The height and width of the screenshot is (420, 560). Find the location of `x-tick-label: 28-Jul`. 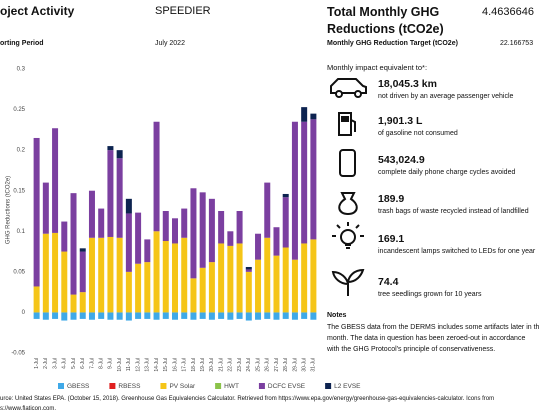

x-tick-label: 28-Jul is located at coordinates (286, 365).